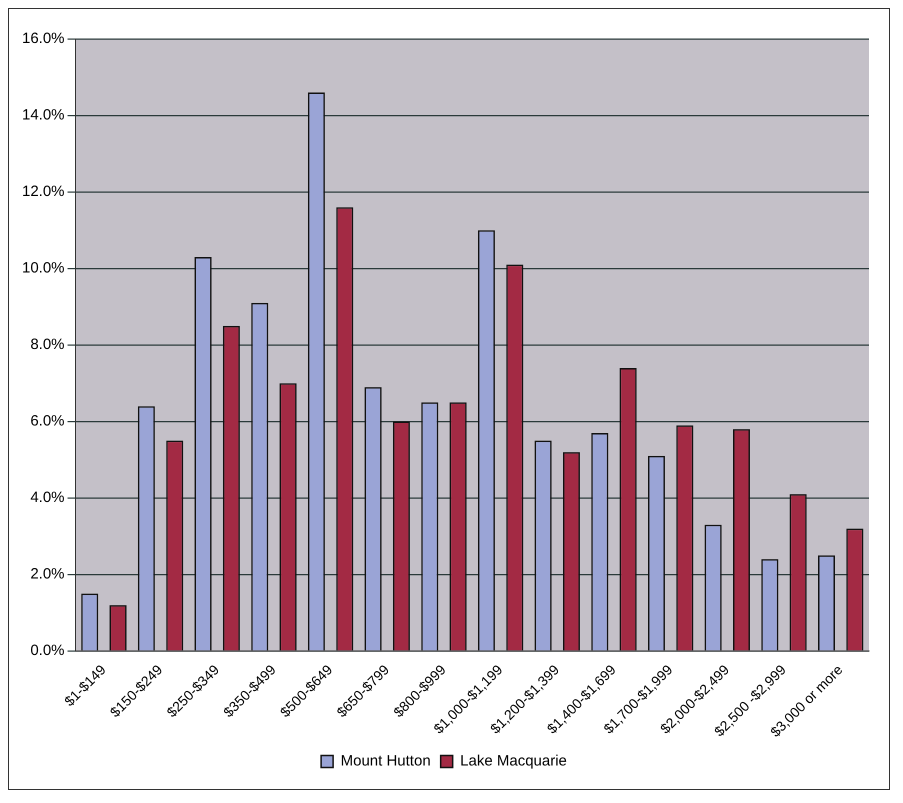  Describe the element at coordinates (513, 761) in the screenshot. I see `legend-label: Lake Macquarie` at that location.